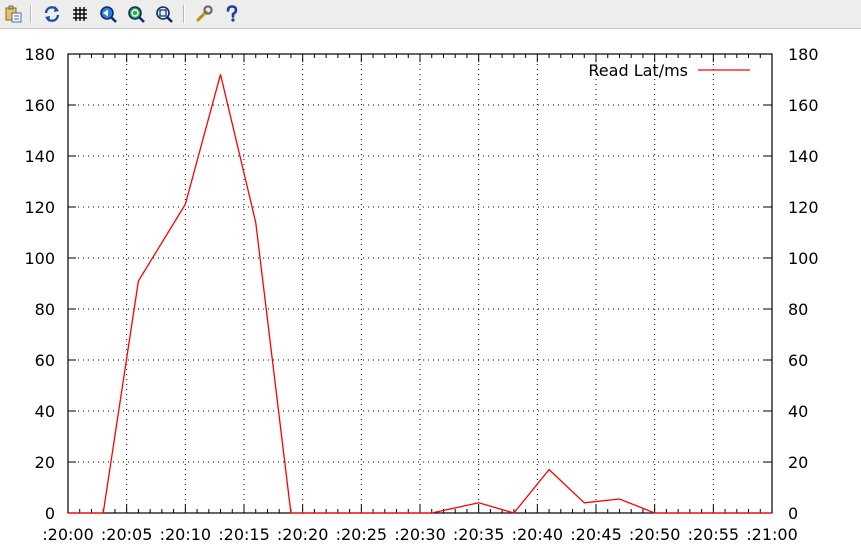 This screenshot has height=545, width=861. I want to click on x-tick-label: :20:00, so click(68, 534).